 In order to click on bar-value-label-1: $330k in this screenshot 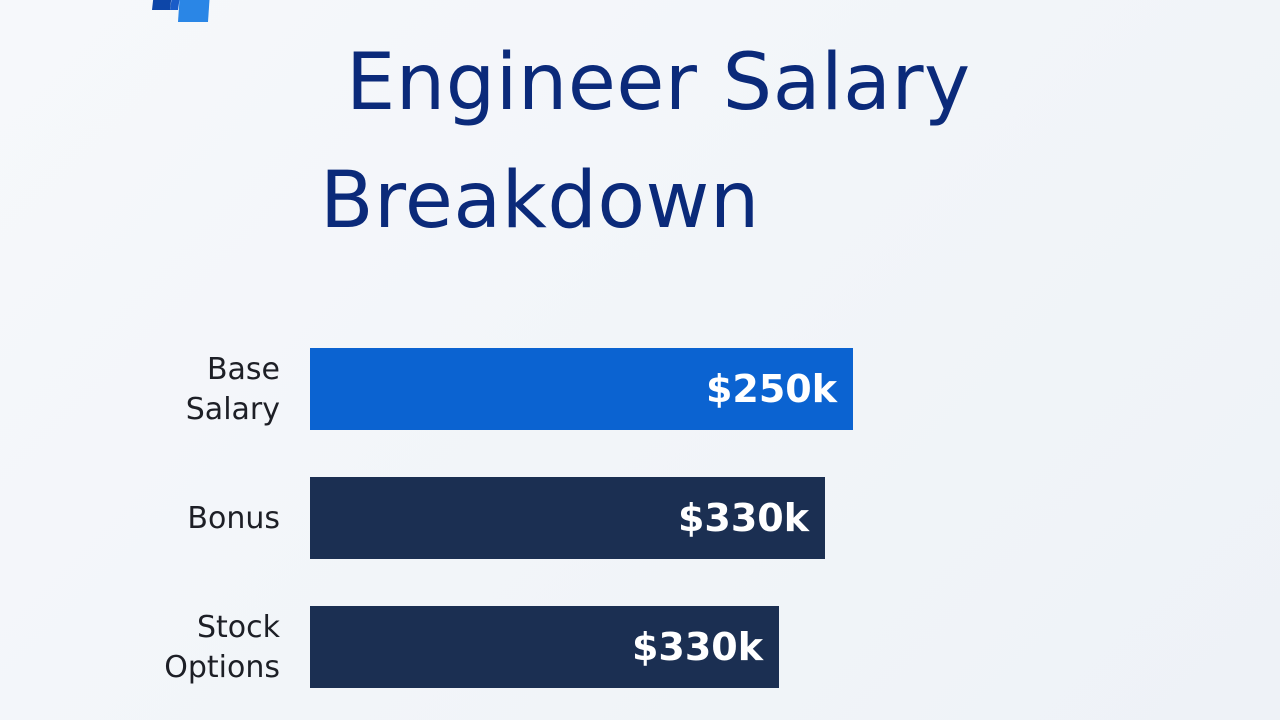, I will do `click(744, 518)`.